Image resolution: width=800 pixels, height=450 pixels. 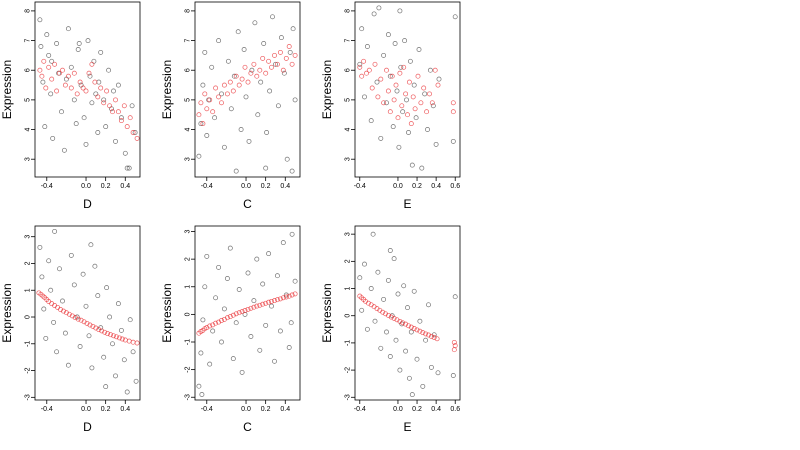 I want to click on y-tick-label: 4, so click(x=188, y=129).